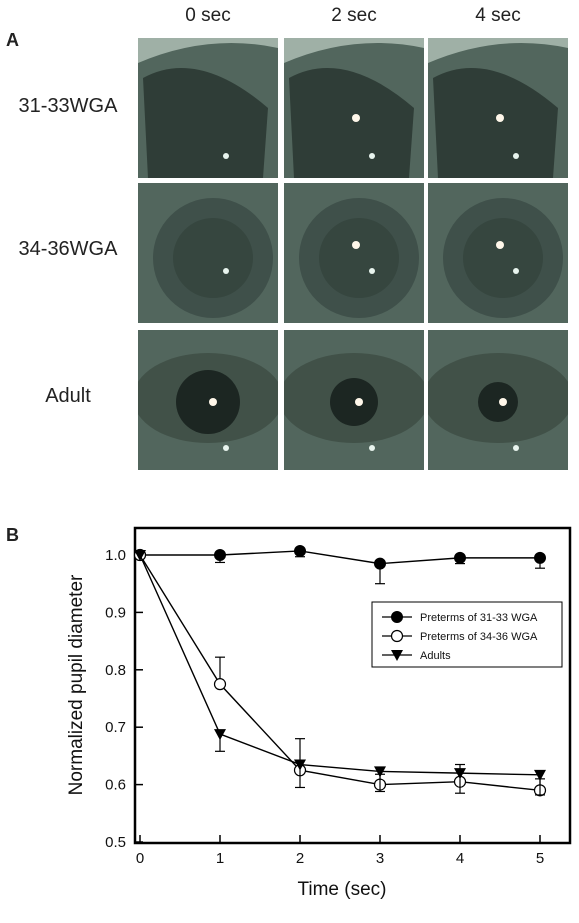  I want to click on legend-label: Preterms of 34-36 WGA, so click(479, 637).